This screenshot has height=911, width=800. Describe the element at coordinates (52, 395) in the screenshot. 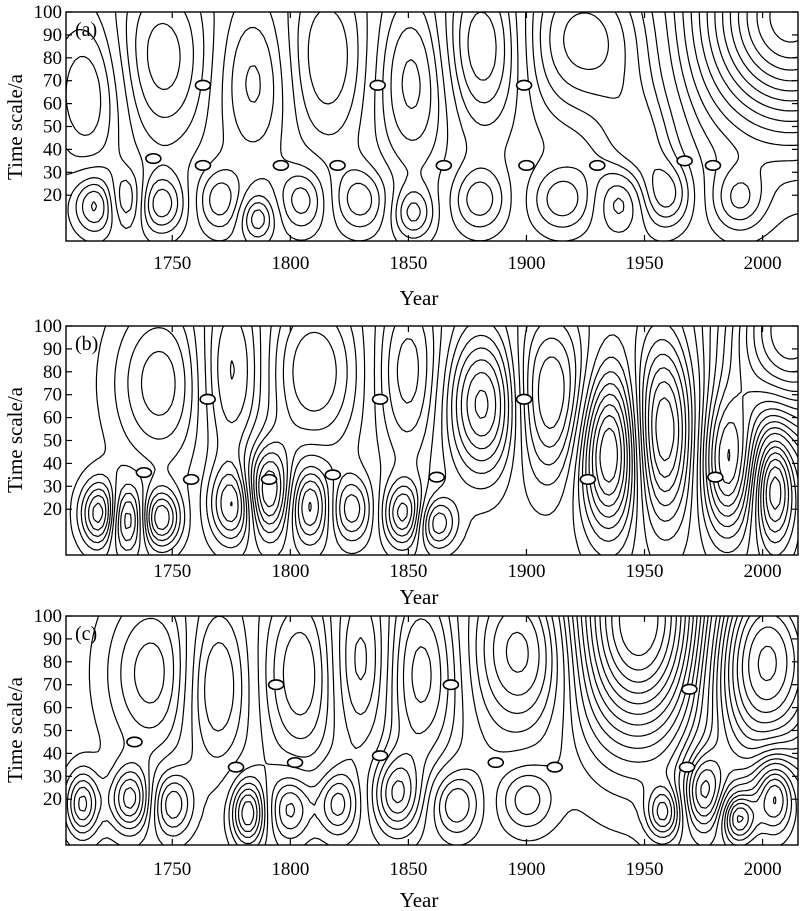

I see `y-tick-label-5: 70` at that location.